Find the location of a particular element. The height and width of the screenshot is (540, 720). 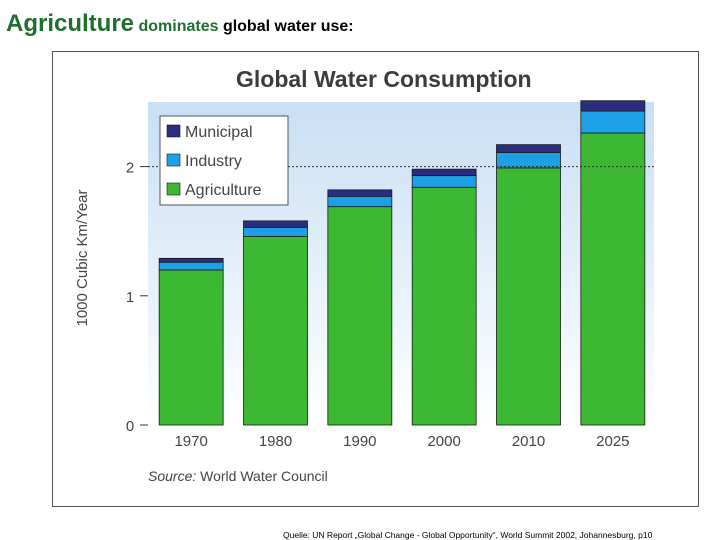

source-note: Source: World Water Council is located at coordinates (238, 476).